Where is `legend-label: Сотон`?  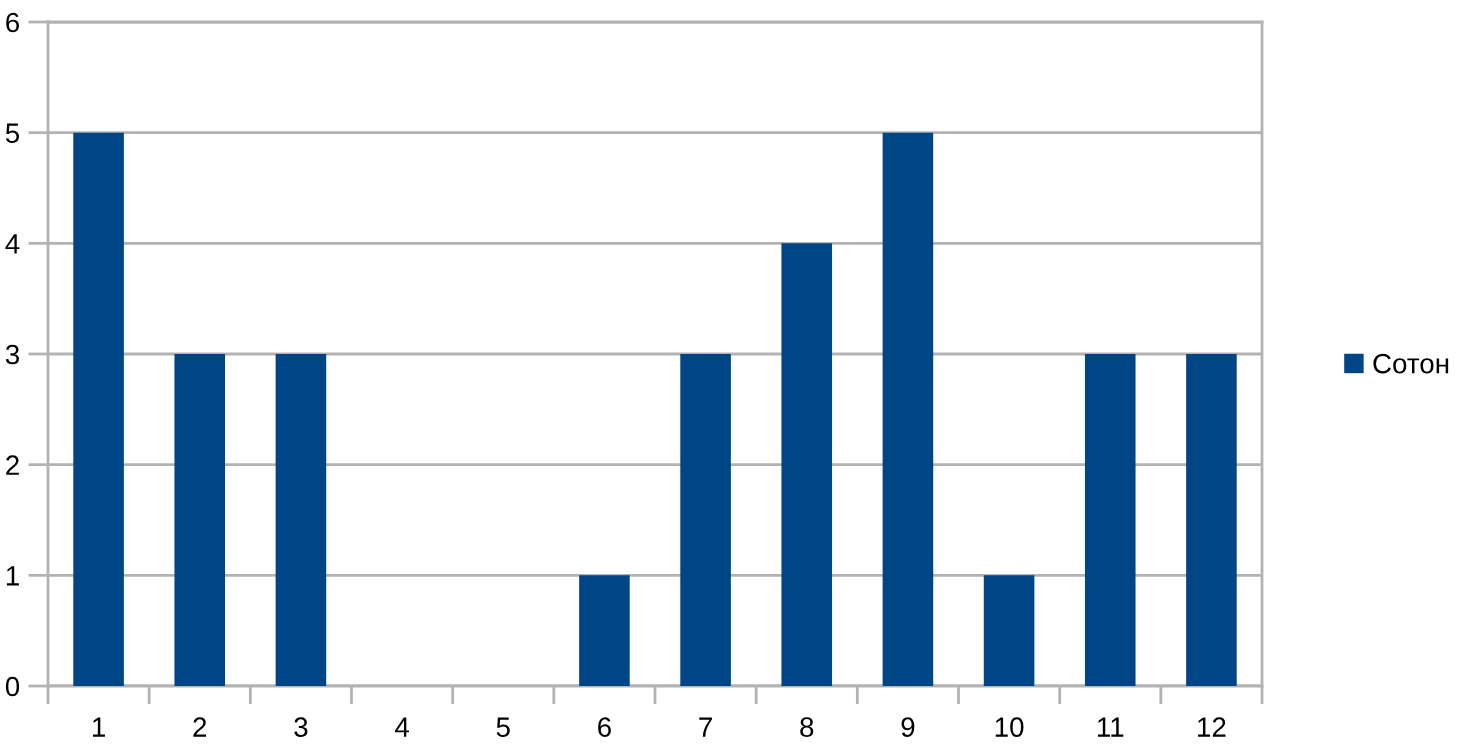 legend-label: Сотон is located at coordinates (1411, 363).